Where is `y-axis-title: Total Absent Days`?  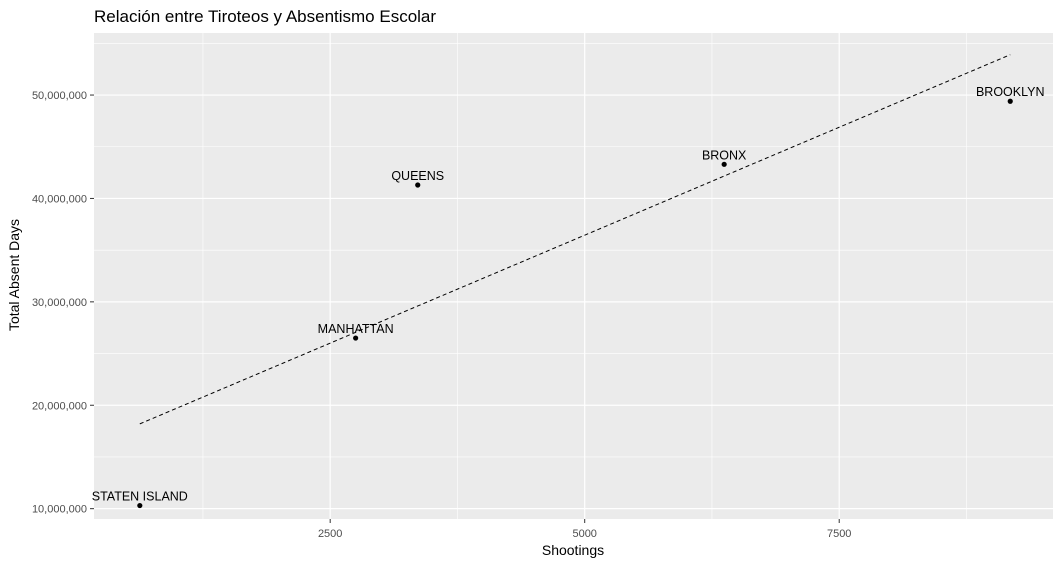 y-axis-title: Total Absent Days is located at coordinates (14, 275).